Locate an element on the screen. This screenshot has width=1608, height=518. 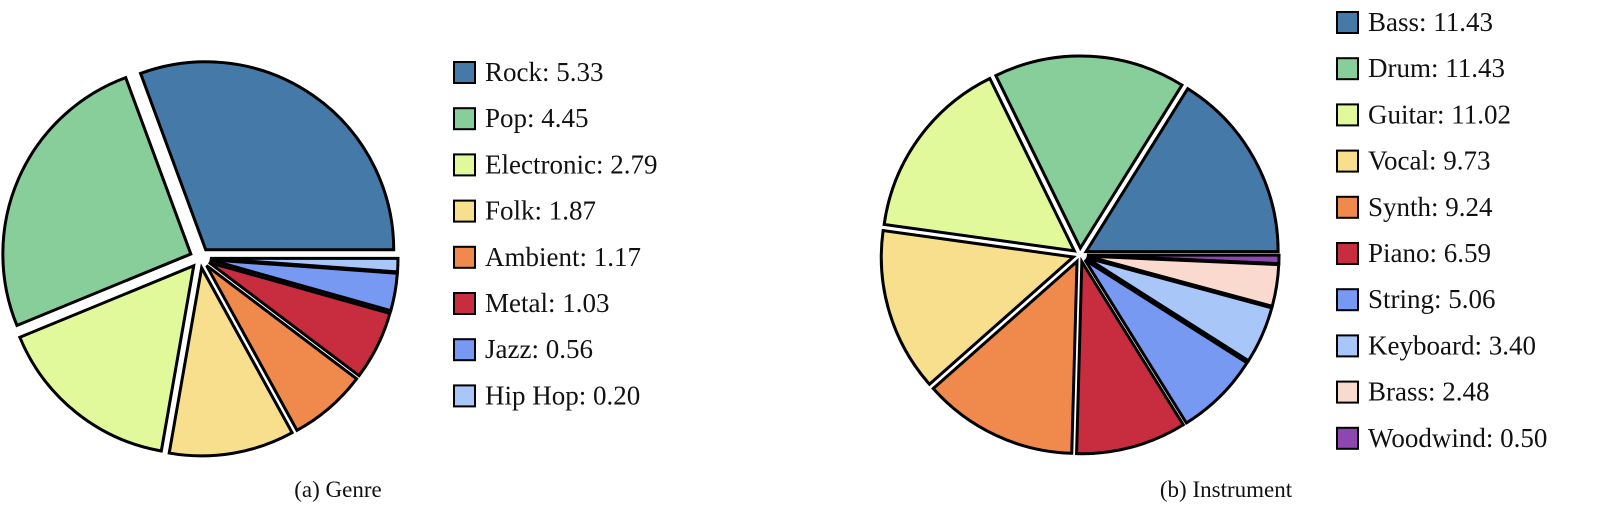
instrument-legend-item-guitar: Guitar: 11.02 is located at coordinates (1423, 114).